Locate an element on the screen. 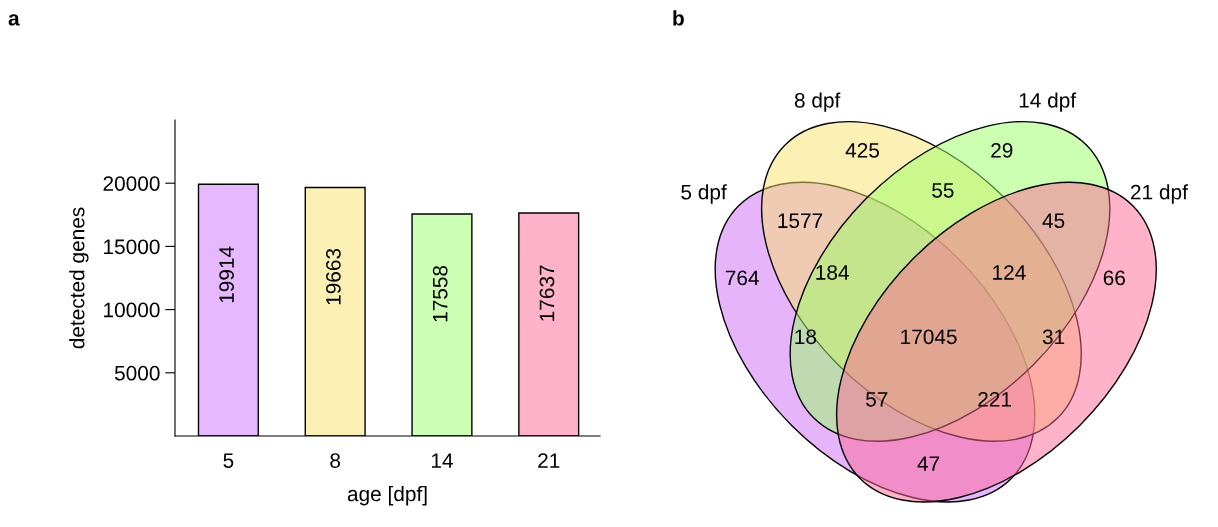  text: 221 is located at coordinates (995, 399).